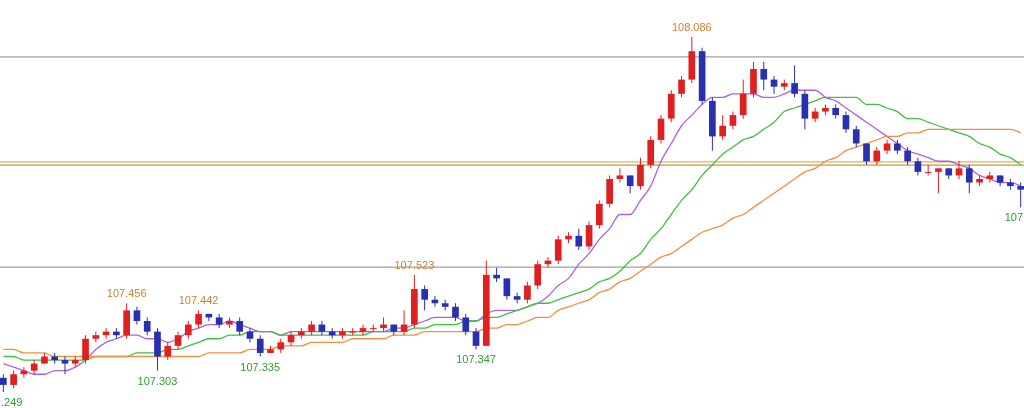 The image size is (1024, 408). Describe the element at coordinates (126, 293) in the screenshot. I see `text: 107.456` at that location.